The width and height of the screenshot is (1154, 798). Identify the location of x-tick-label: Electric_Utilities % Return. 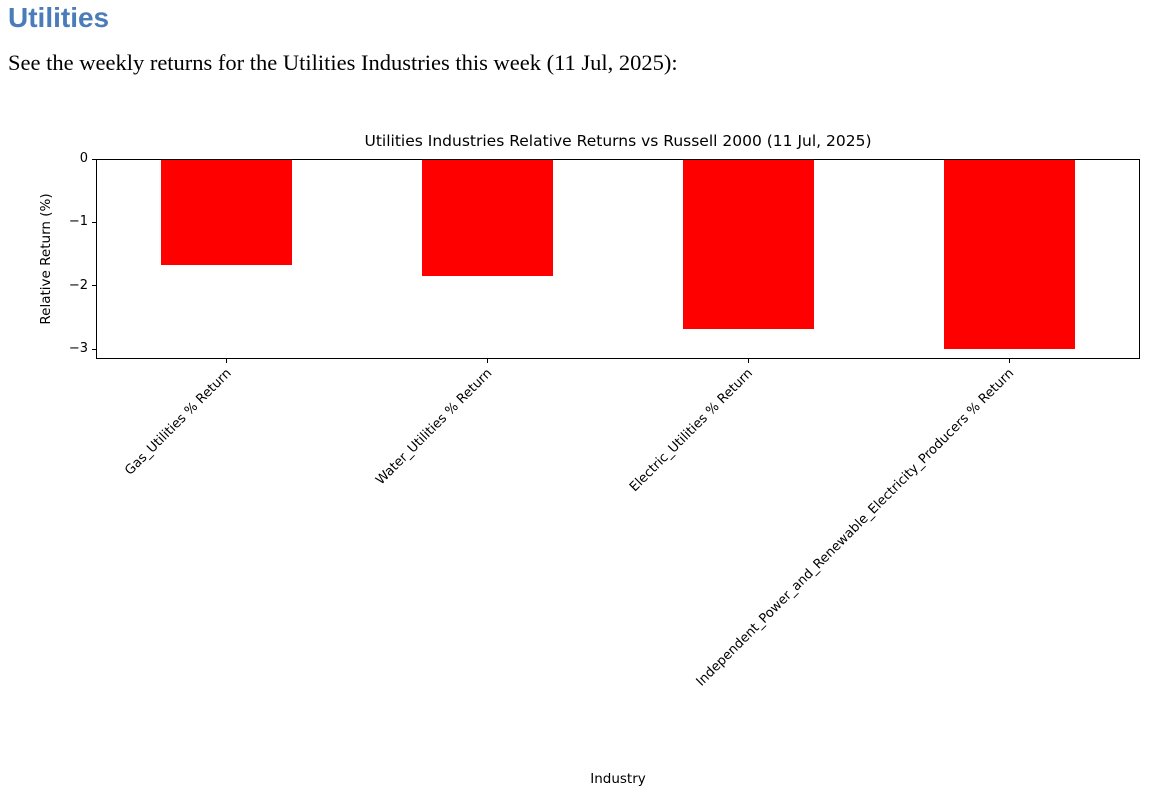
(692, 430).